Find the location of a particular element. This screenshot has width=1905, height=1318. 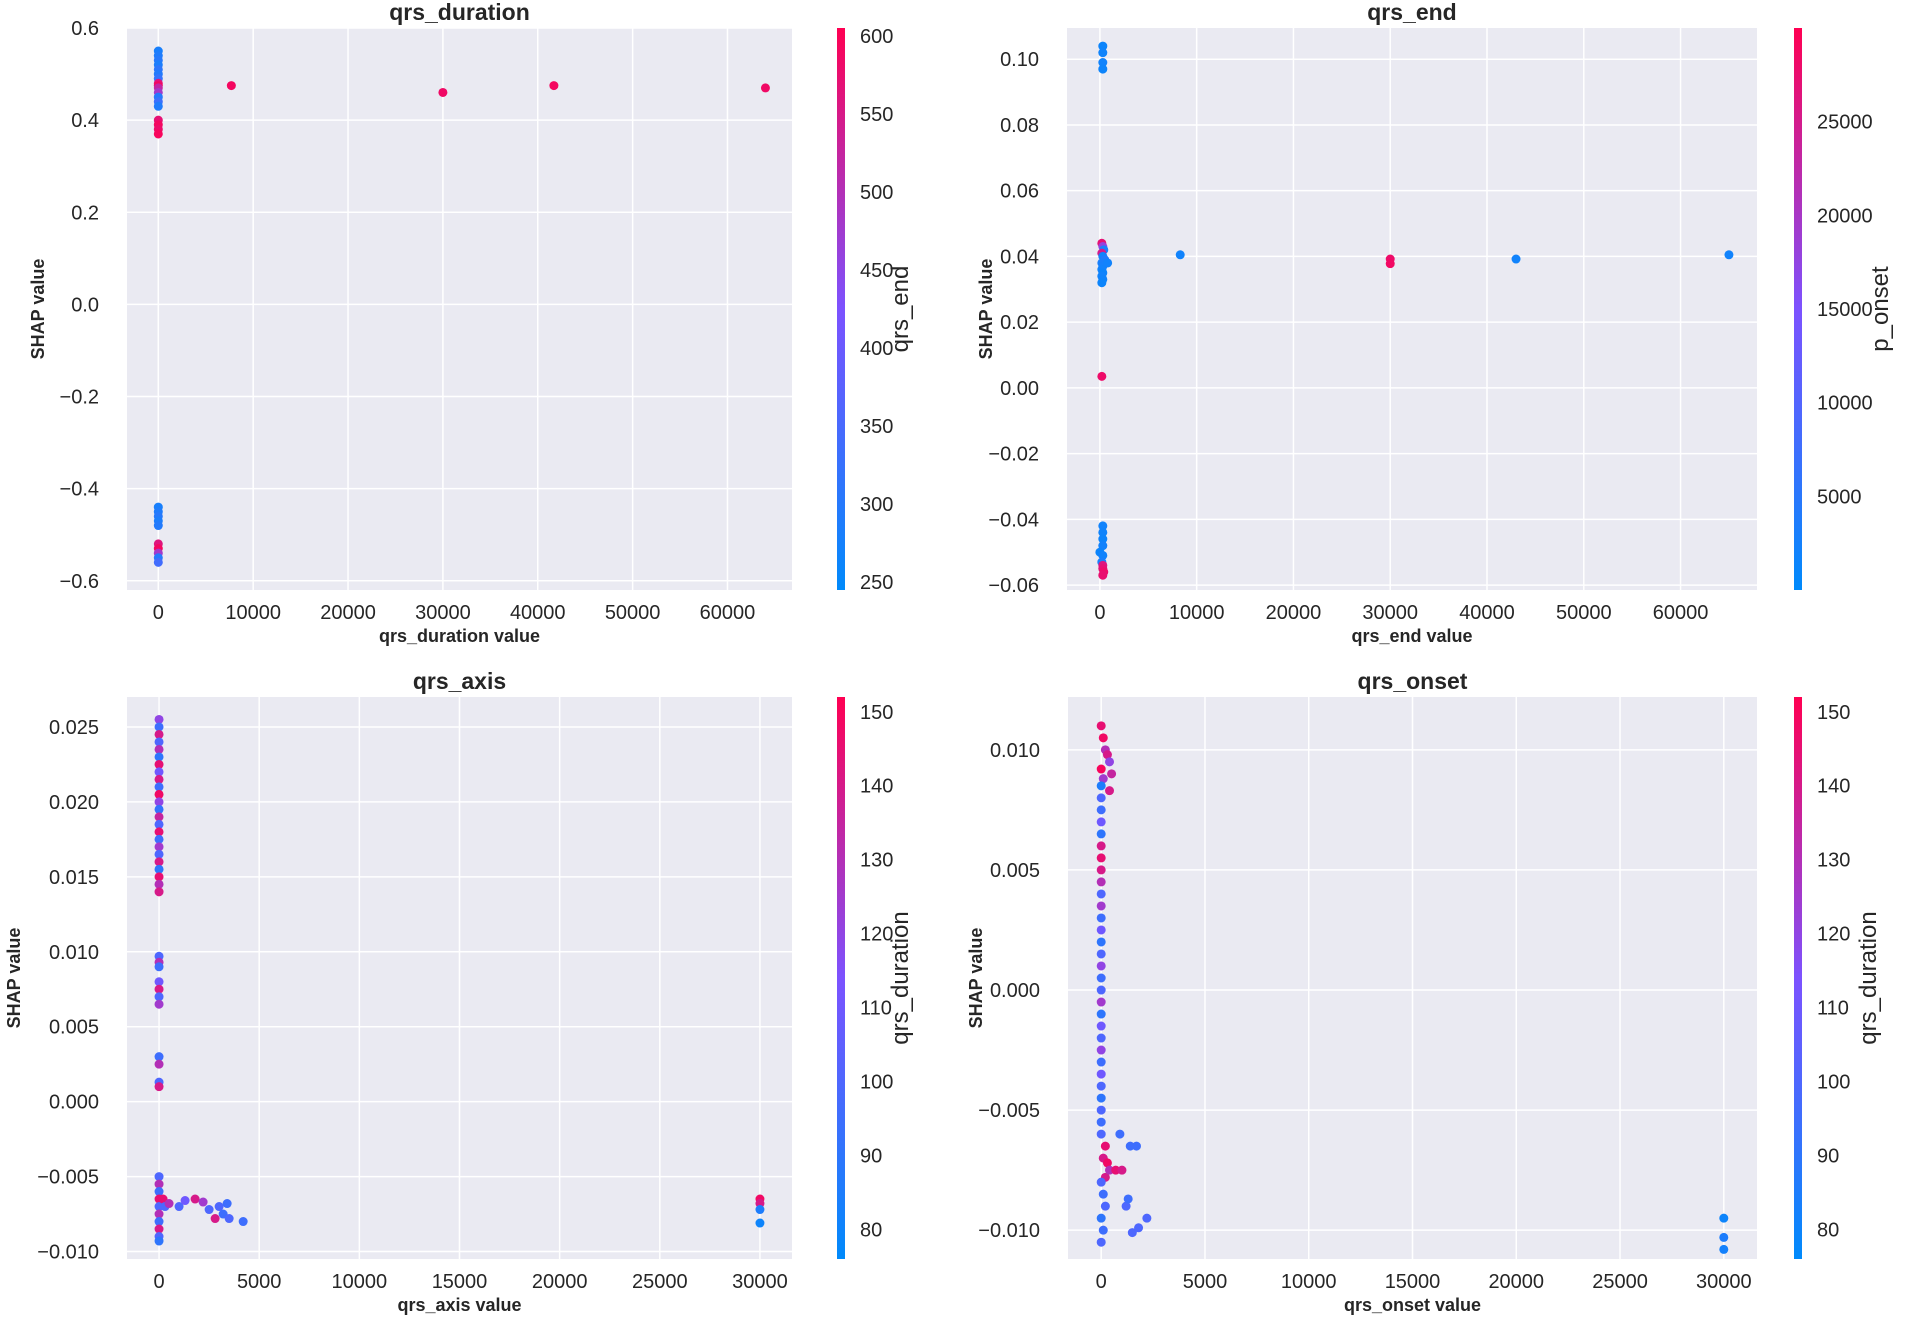

y-tick-label: −0.04 is located at coordinates (1013, 520).